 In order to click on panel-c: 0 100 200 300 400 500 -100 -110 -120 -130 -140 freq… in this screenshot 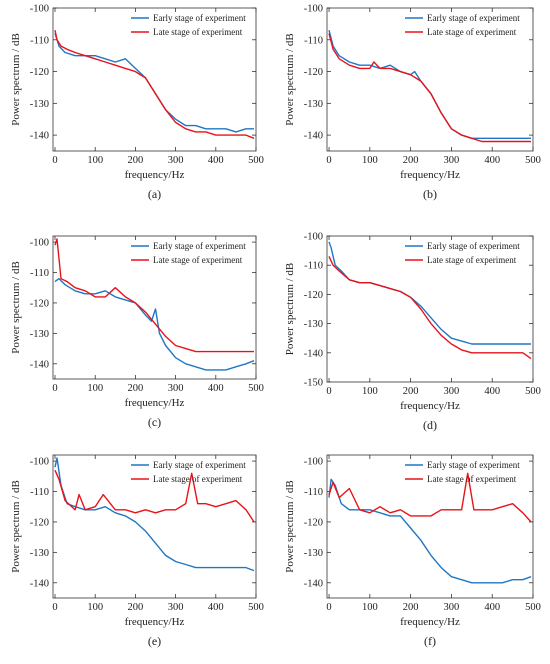, I will do `click(137, 332)`.